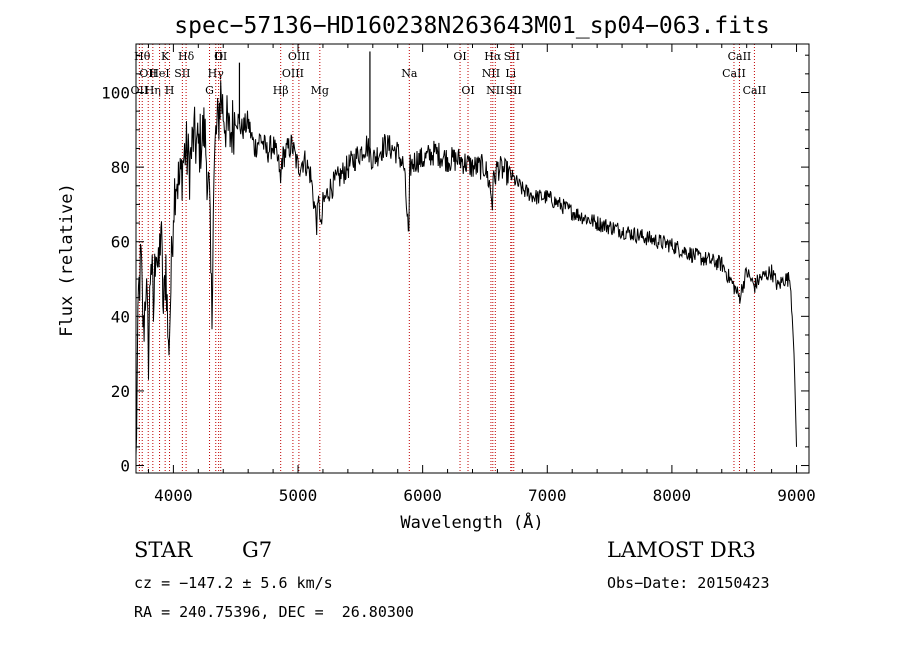 The width and height of the screenshot is (900, 649). What do you see at coordinates (796, 495) in the screenshot?
I see `x-tick-label: 9000` at bounding box center [796, 495].